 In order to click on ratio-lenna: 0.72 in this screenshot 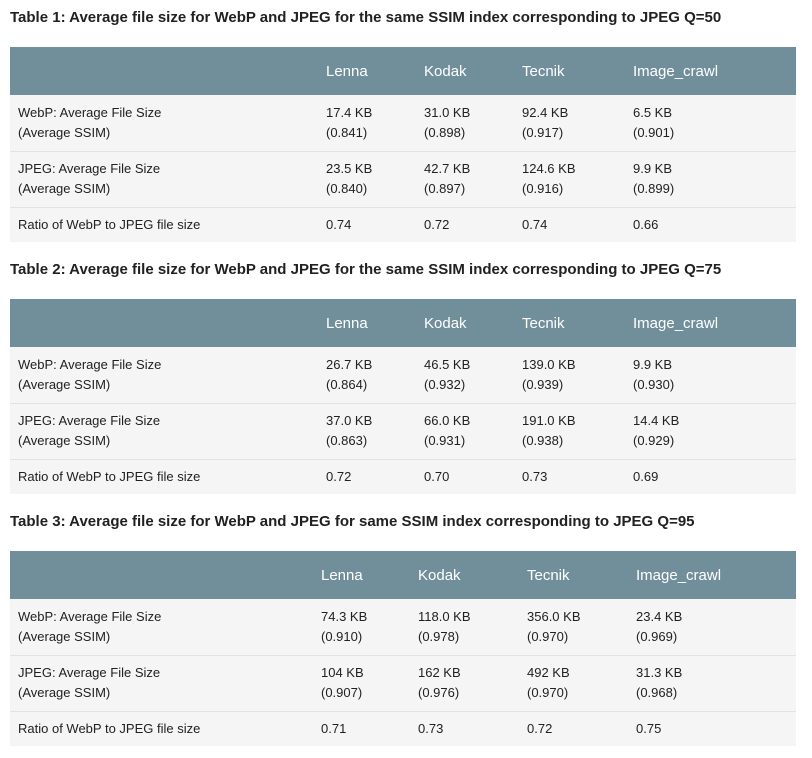, I will do `click(339, 476)`.